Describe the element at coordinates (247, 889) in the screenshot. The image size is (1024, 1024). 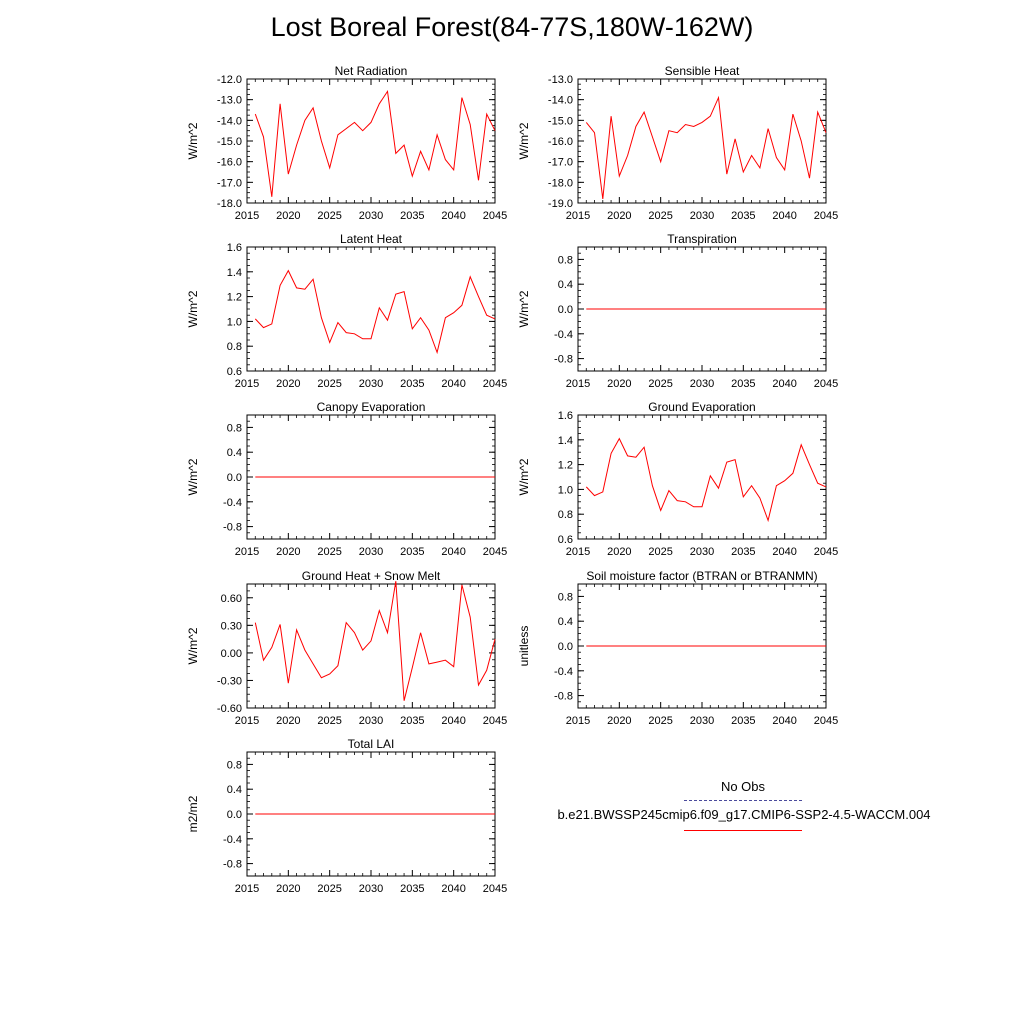
I see `panel-9-xtick-label: 2015` at that location.